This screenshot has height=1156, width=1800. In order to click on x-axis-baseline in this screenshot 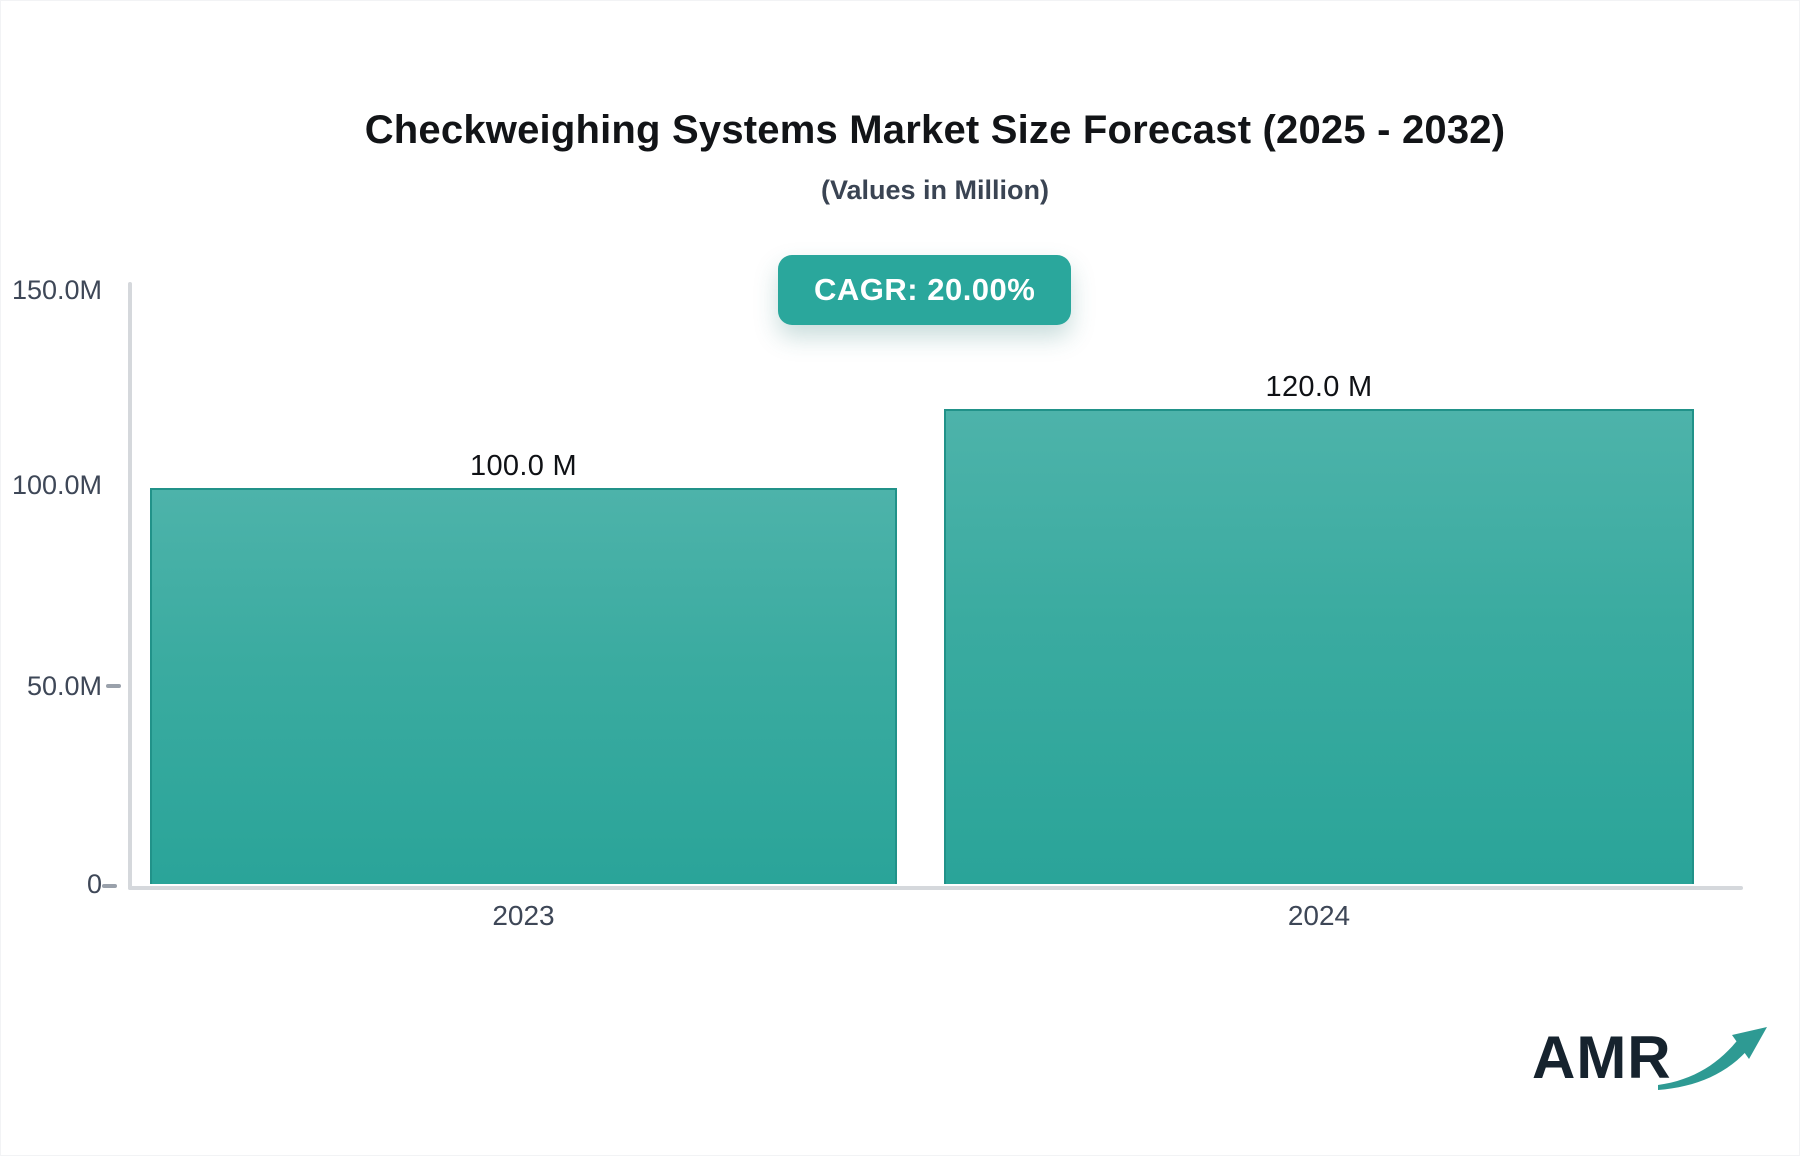, I will do `click(935, 888)`.